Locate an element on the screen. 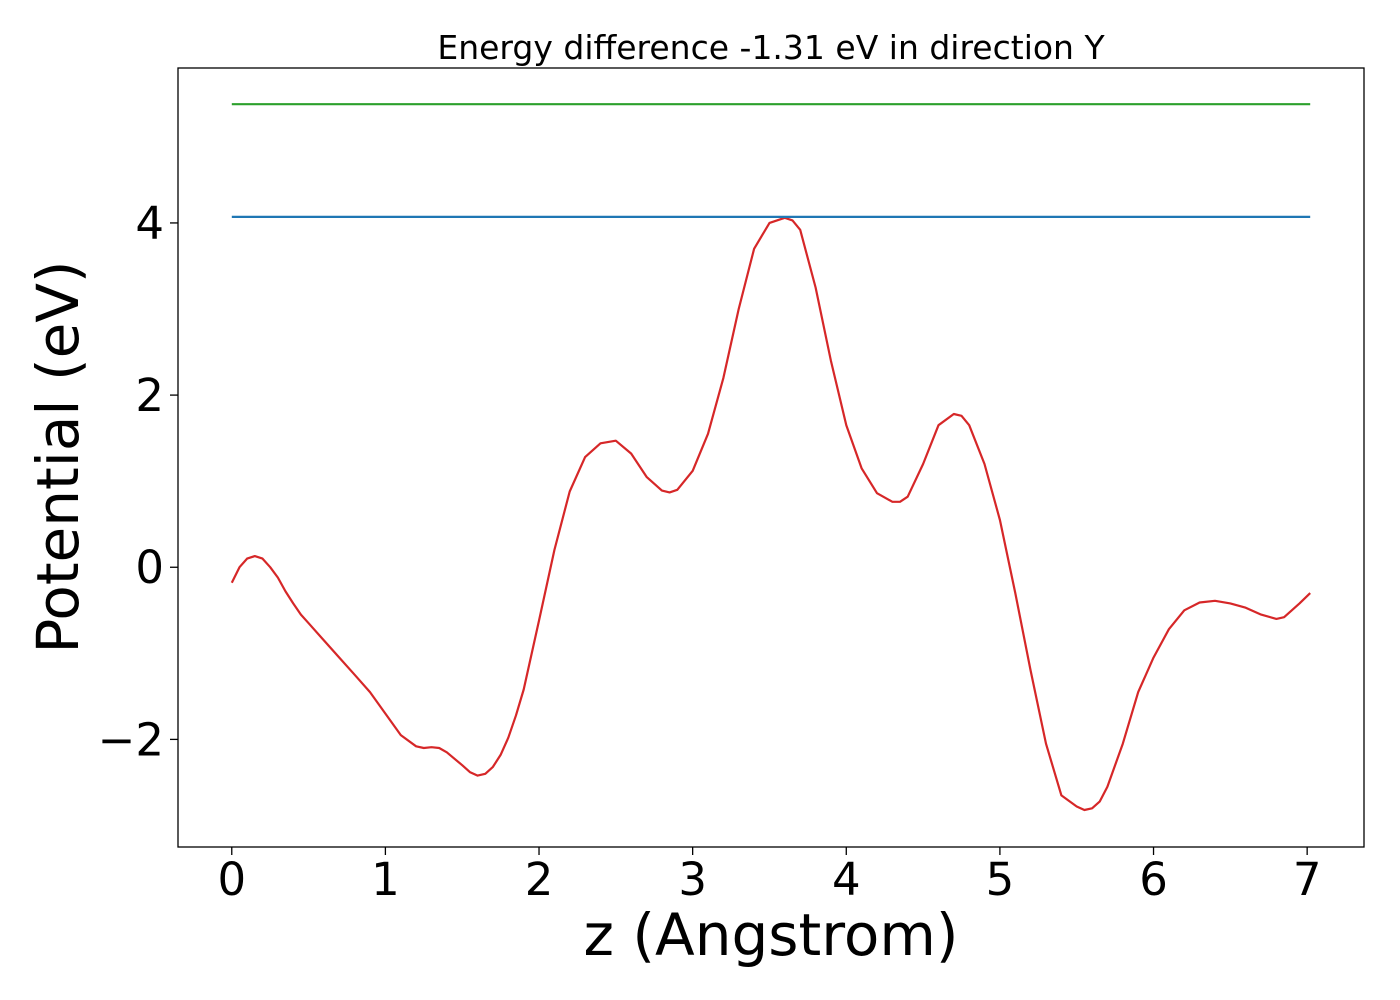 The image size is (1400, 1000). x-tick-label: 6 is located at coordinates (1153, 879).